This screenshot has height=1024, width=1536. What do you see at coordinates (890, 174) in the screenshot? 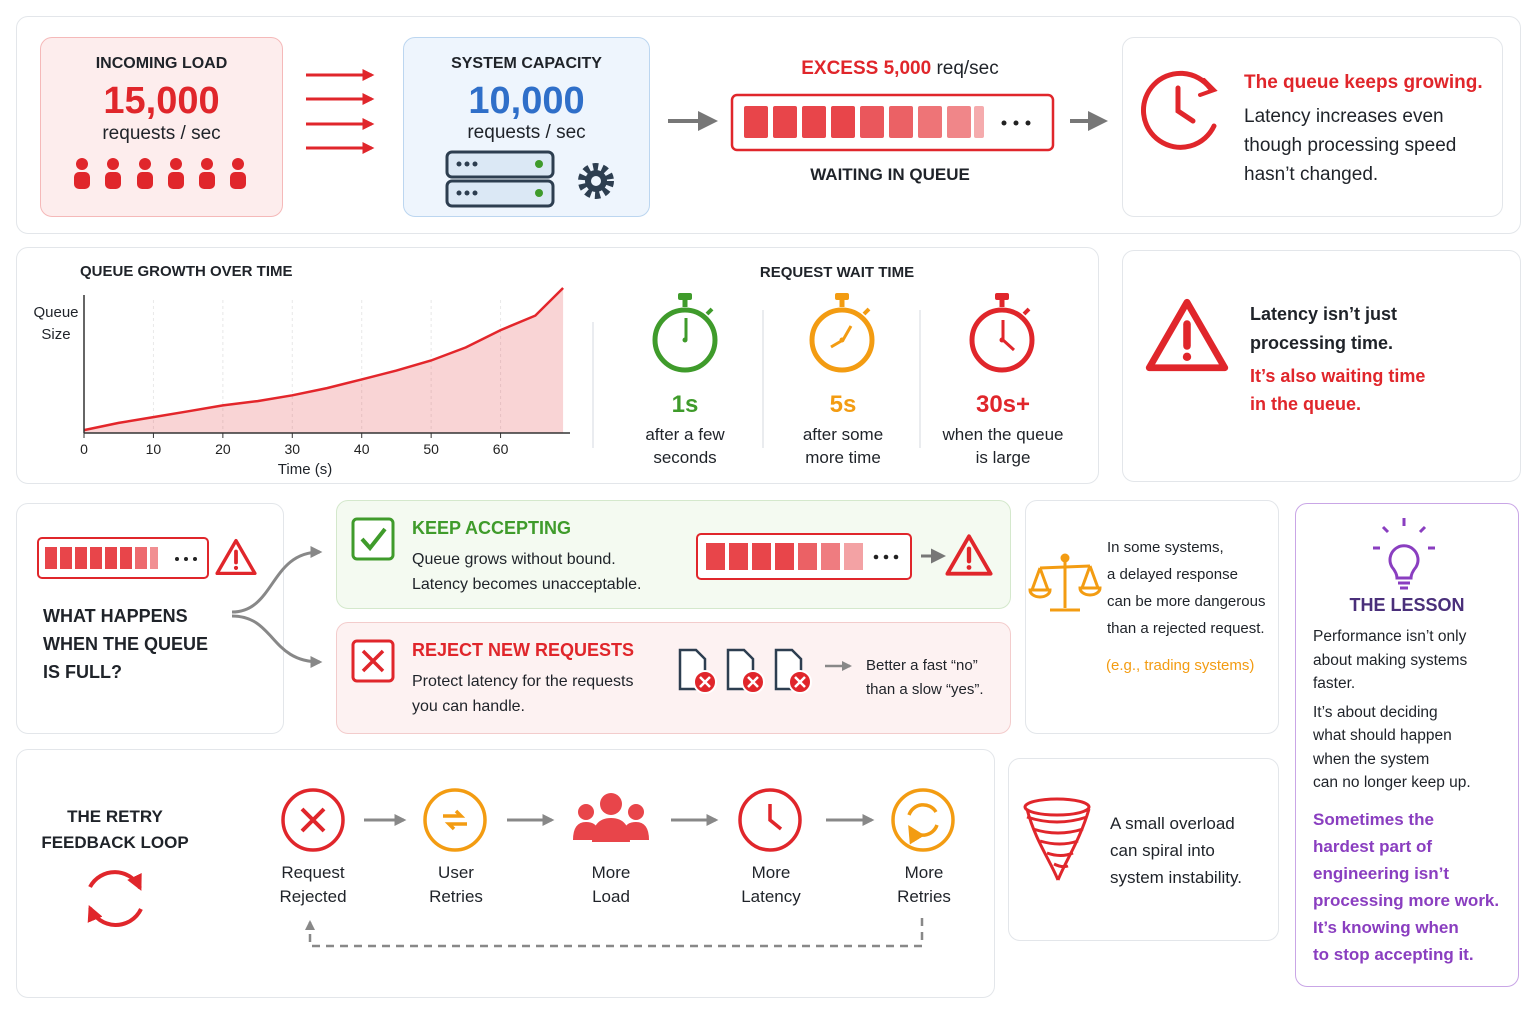
I see `queue-caption: WAITING IN QUEUE` at bounding box center [890, 174].